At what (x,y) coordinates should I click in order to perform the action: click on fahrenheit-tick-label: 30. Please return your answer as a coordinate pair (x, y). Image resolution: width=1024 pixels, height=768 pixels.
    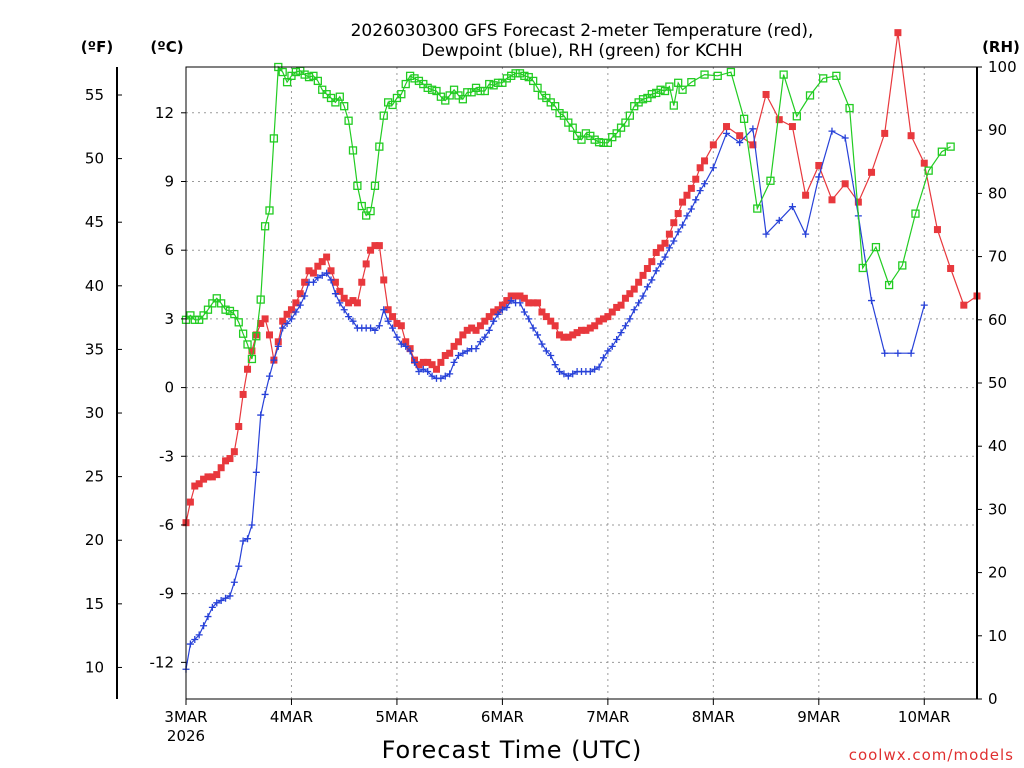
    Looking at the image, I should click on (94, 413).